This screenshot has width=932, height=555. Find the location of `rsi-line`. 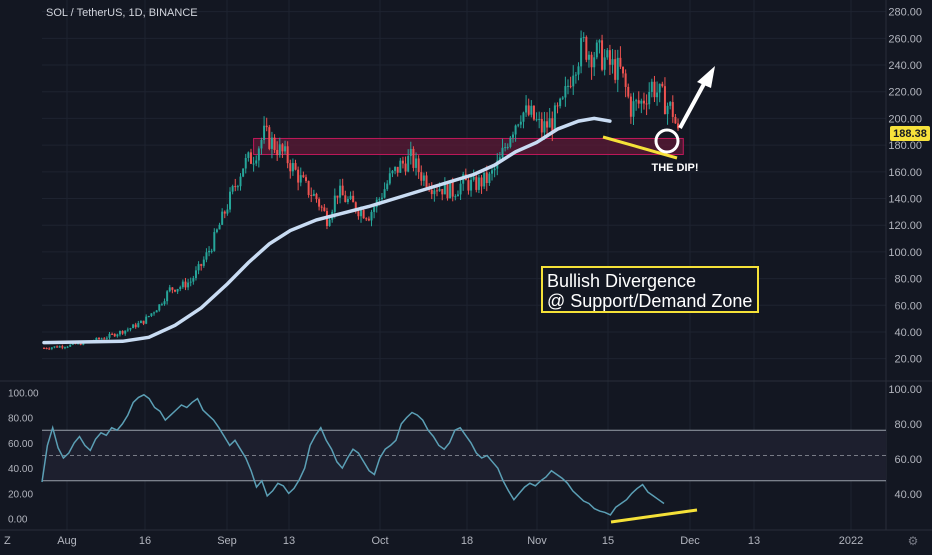

rsi-line is located at coordinates (353, 454).